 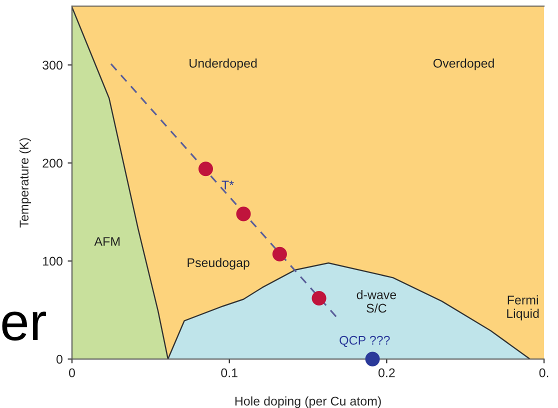 What do you see at coordinates (386, 373) in the screenshot?
I see `x-tick-label: 0.2` at bounding box center [386, 373].